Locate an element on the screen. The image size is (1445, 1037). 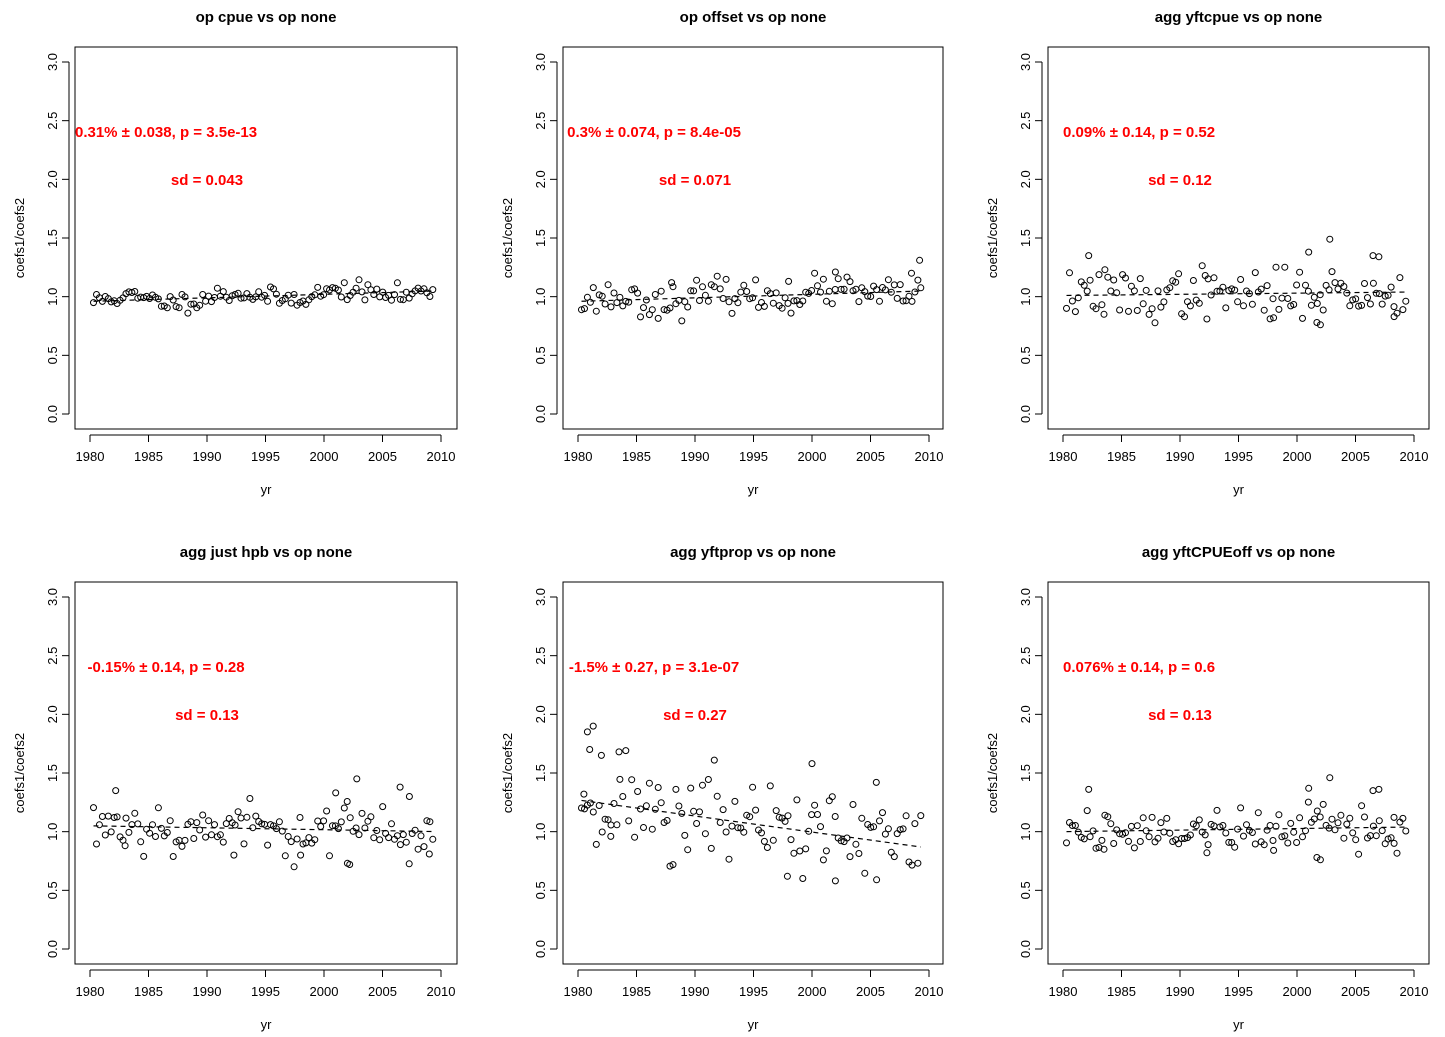
trend-annotation: -0.15% ± 0.14, p = 0.28 is located at coordinates (166, 667).